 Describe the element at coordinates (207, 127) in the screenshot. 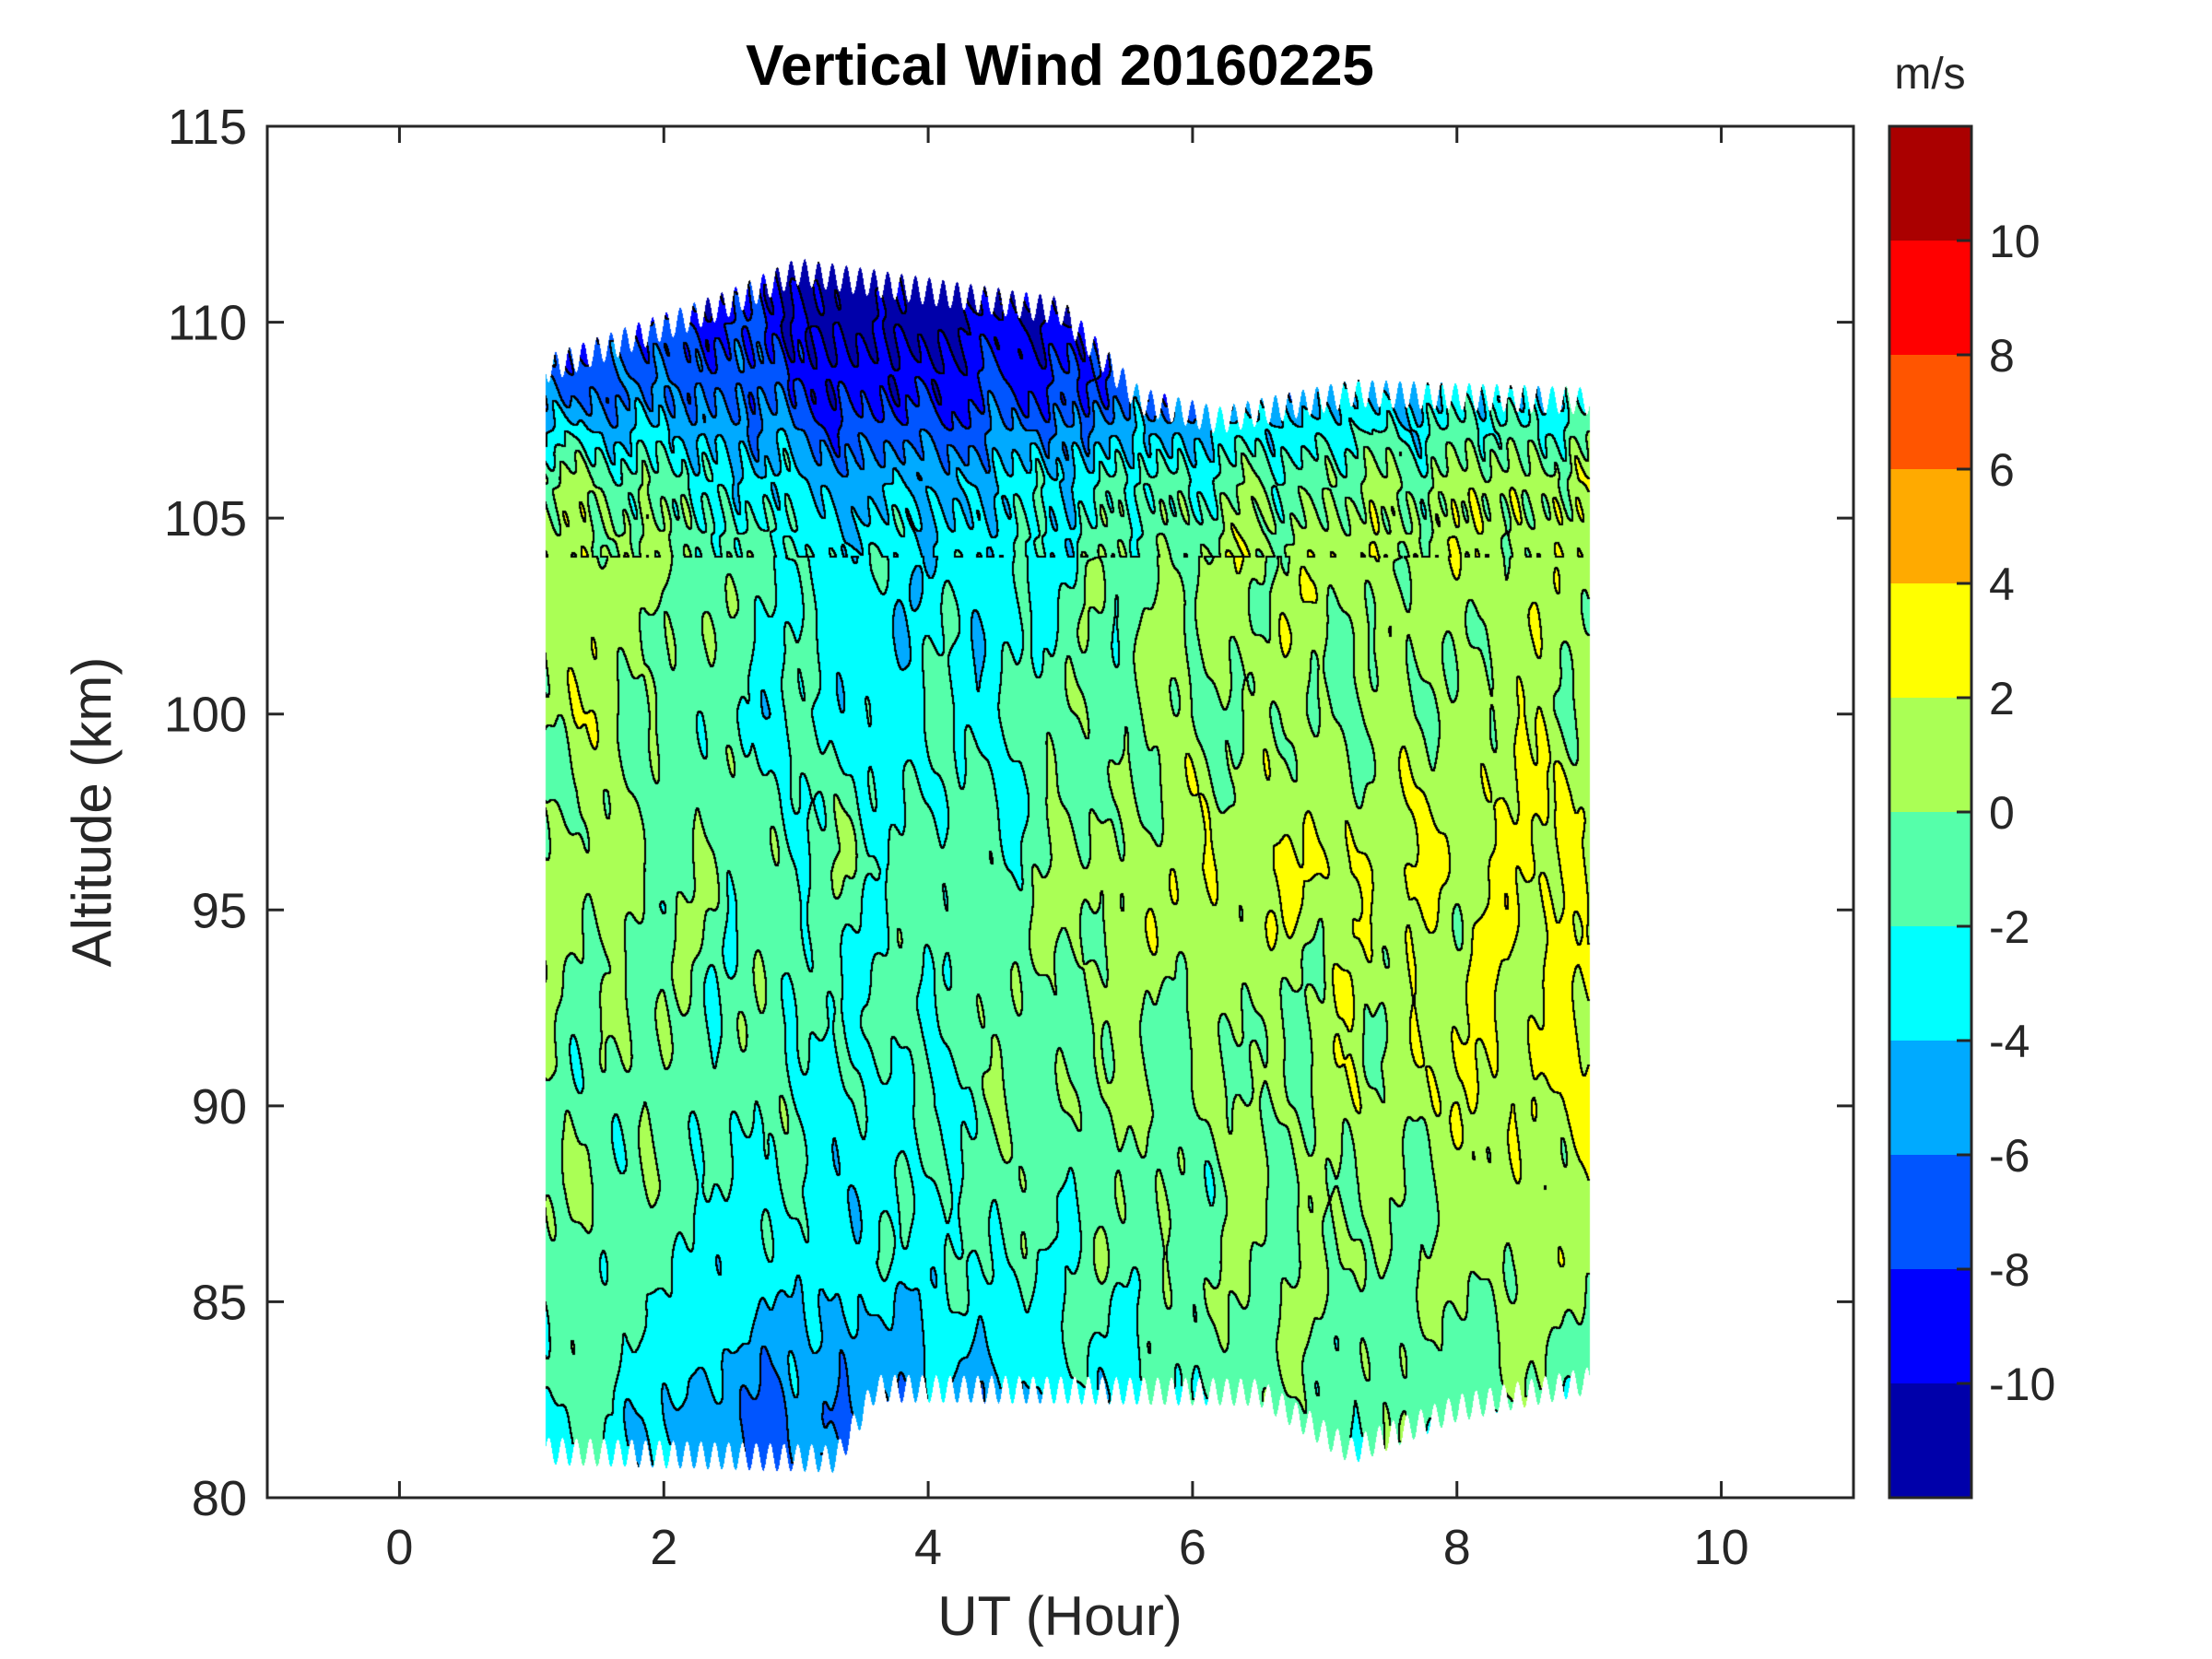

I see `y-tick-label: 115` at that location.